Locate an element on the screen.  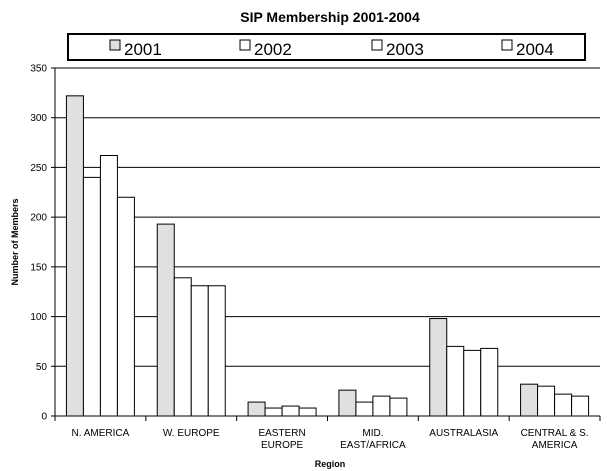
bar-2003-n-america is located at coordinates (108, 285).